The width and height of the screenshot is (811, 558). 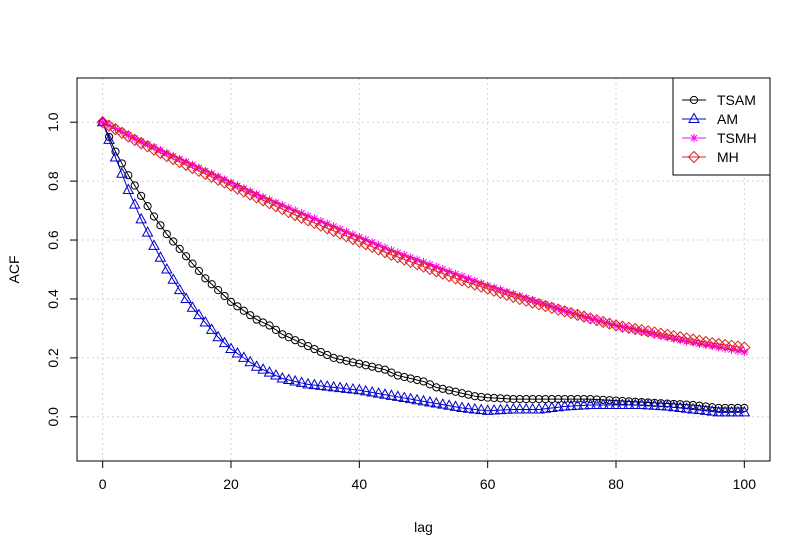 I want to click on x-tick-label-5: 100, so click(x=745, y=484).